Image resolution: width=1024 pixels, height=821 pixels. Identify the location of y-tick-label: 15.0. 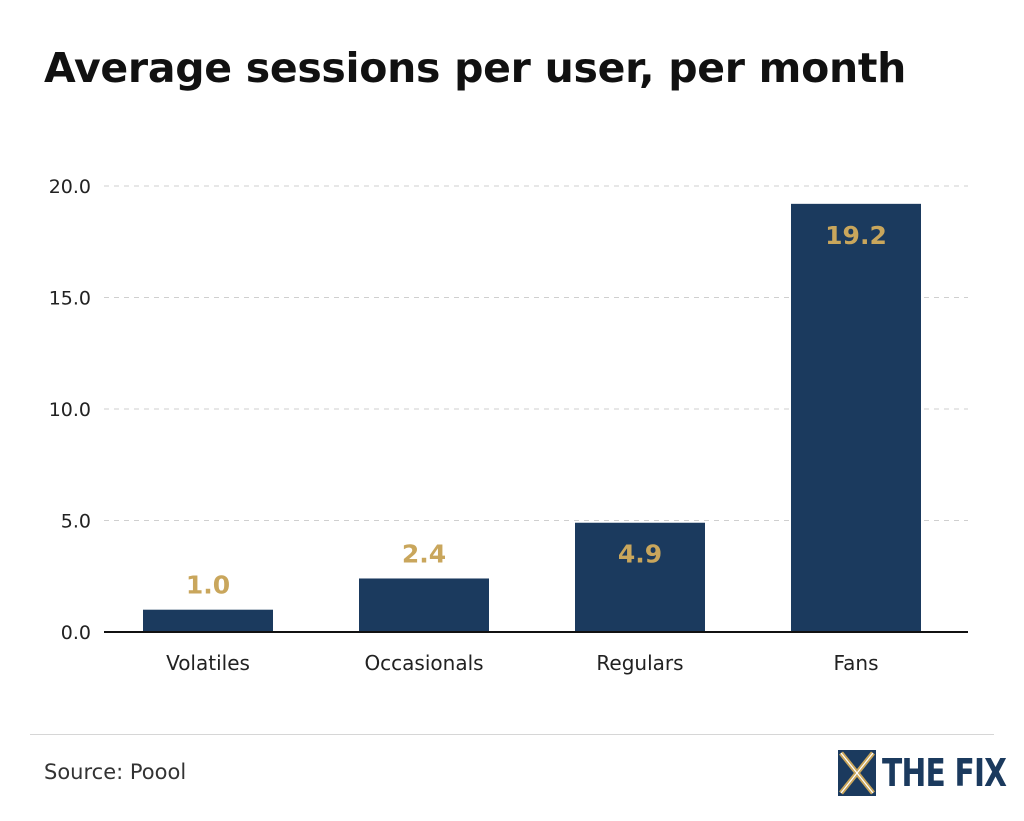
(70, 299).